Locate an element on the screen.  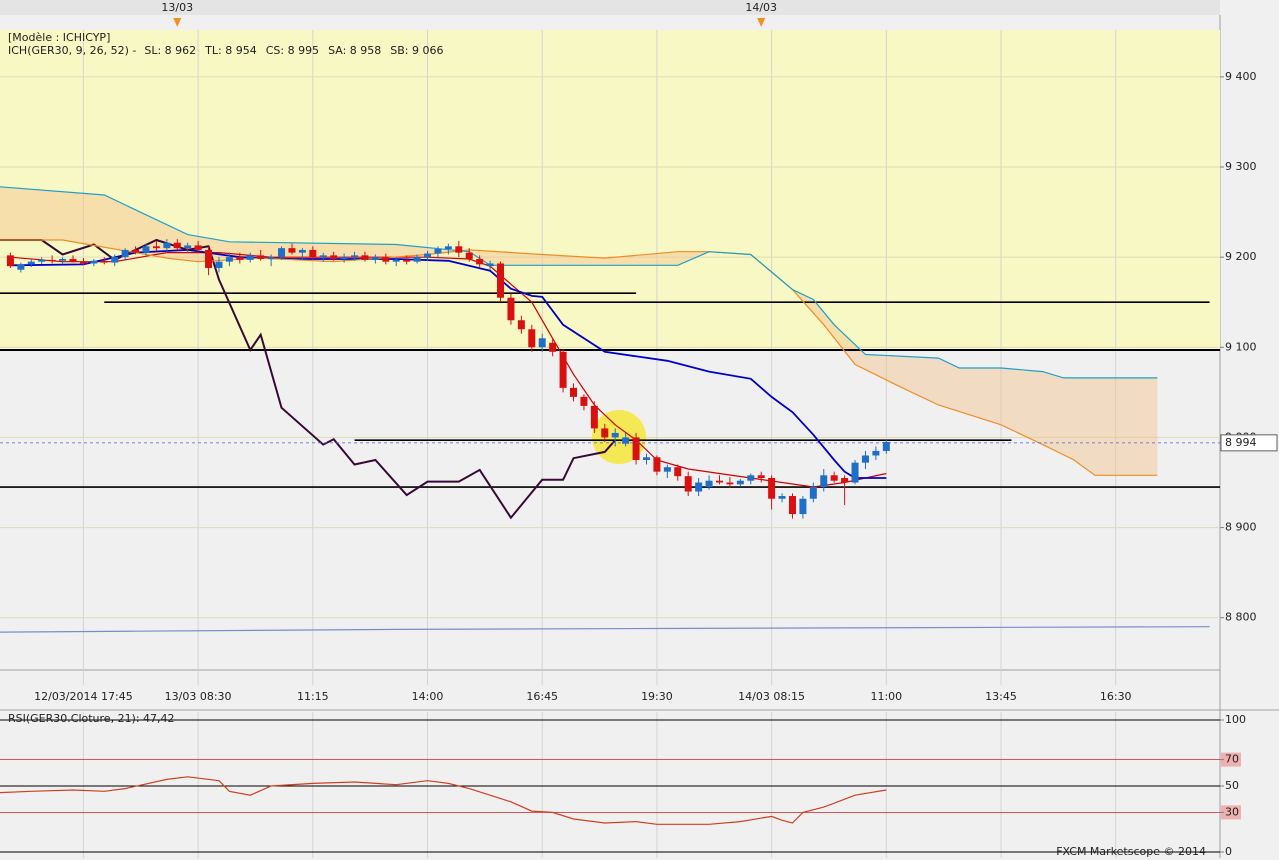
header: [Modèle : ICHICYP] is located at coordinates (59, 37).